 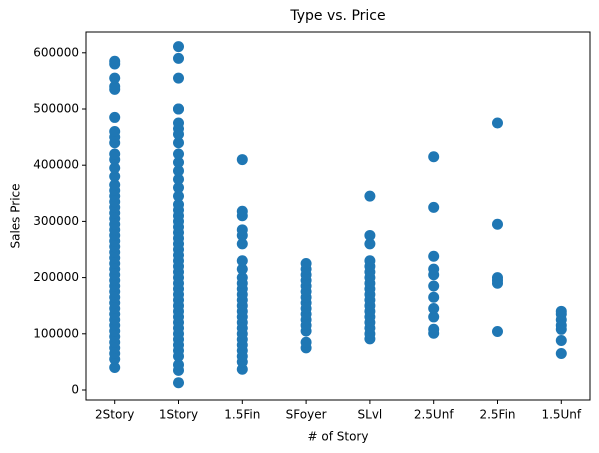 I want to click on y-tick-label: 300000, so click(x=56, y=221).